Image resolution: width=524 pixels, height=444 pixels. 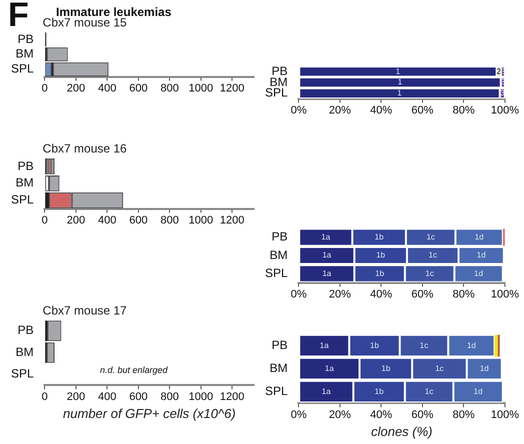 What do you see at coordinates (85, 310) in the screenshot?
I see `chart-title: Cbx7 mouse 17` at bounding box center [85, 310].